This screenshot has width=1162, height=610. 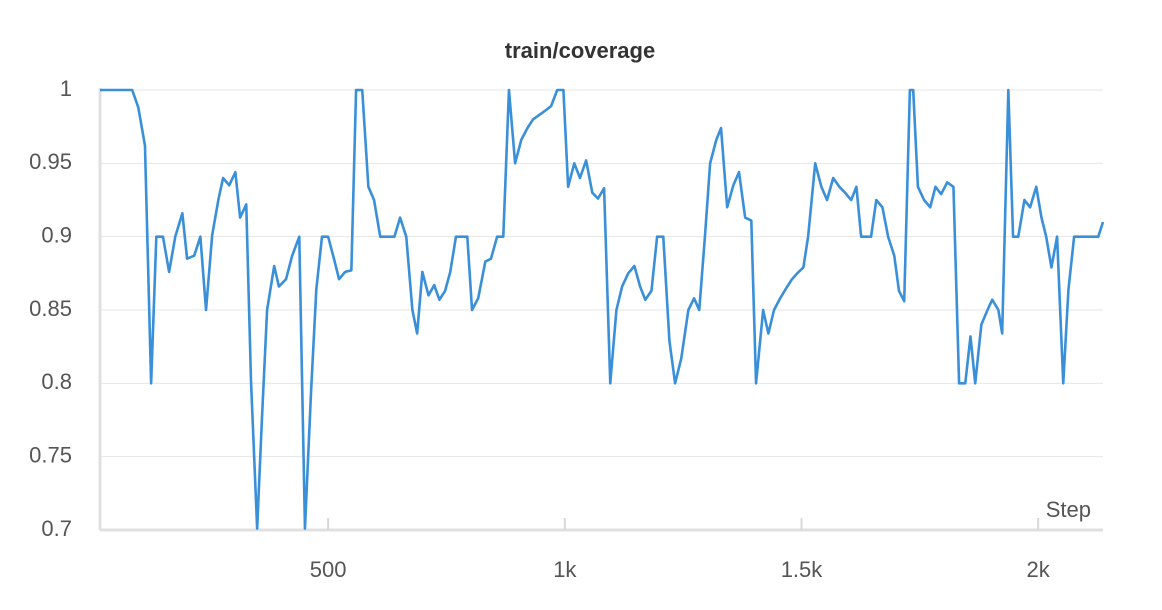 What do you see at coordinates (56, 234) in the screenshot?
I see `y-tick-label: 0.9` at bounding box center [56, 234].